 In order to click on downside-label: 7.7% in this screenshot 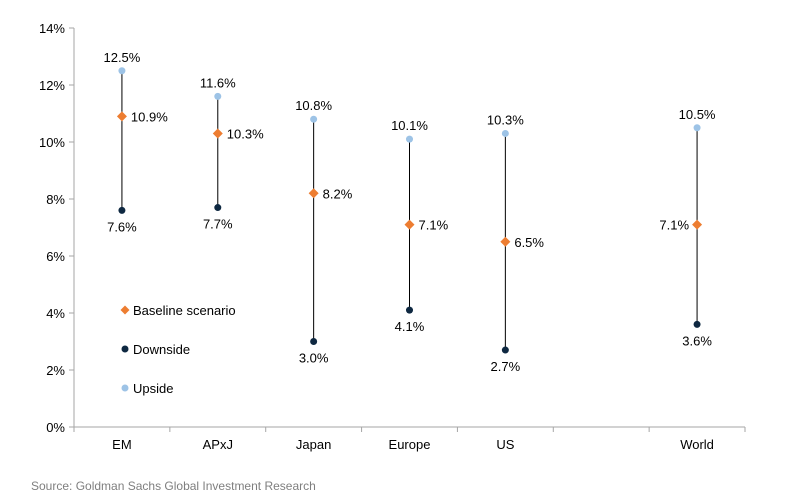, I will do `click(218, 224)`.